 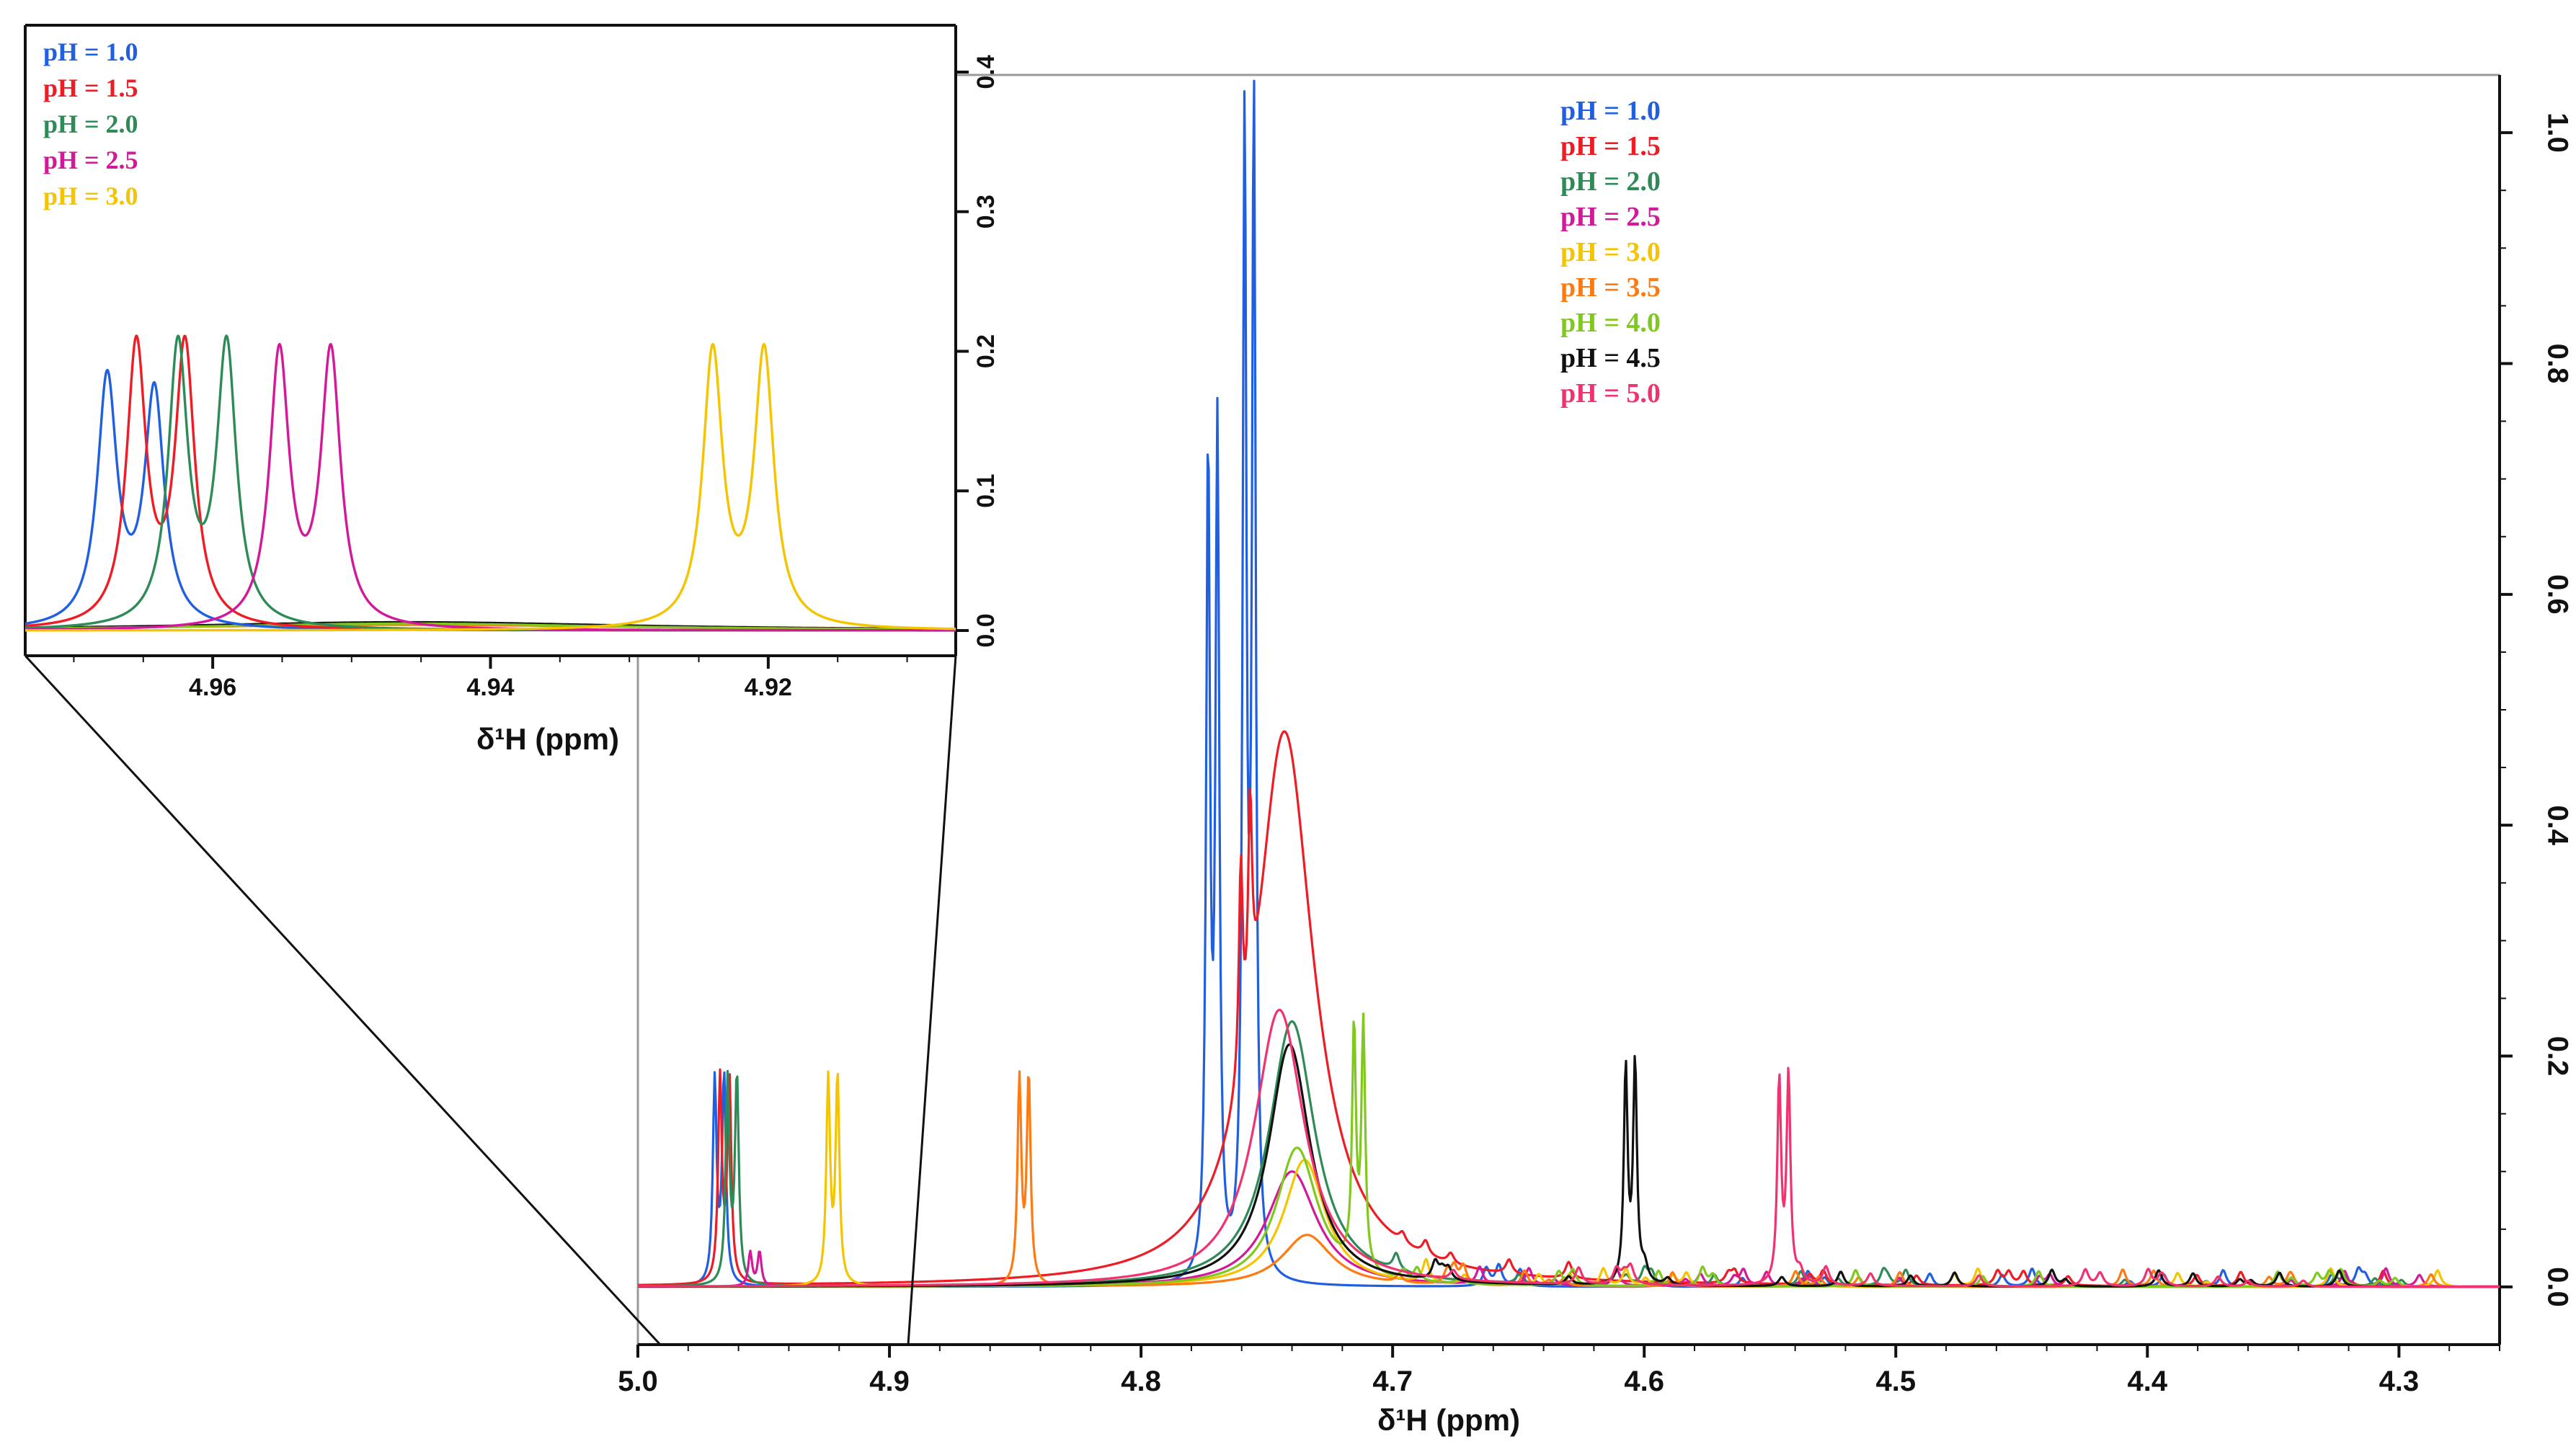 What do you see at coordinates (90, 160) in the screenshot?
I see `inset-legend-entry: pH = 2.5` at bounding box center [90, 160].